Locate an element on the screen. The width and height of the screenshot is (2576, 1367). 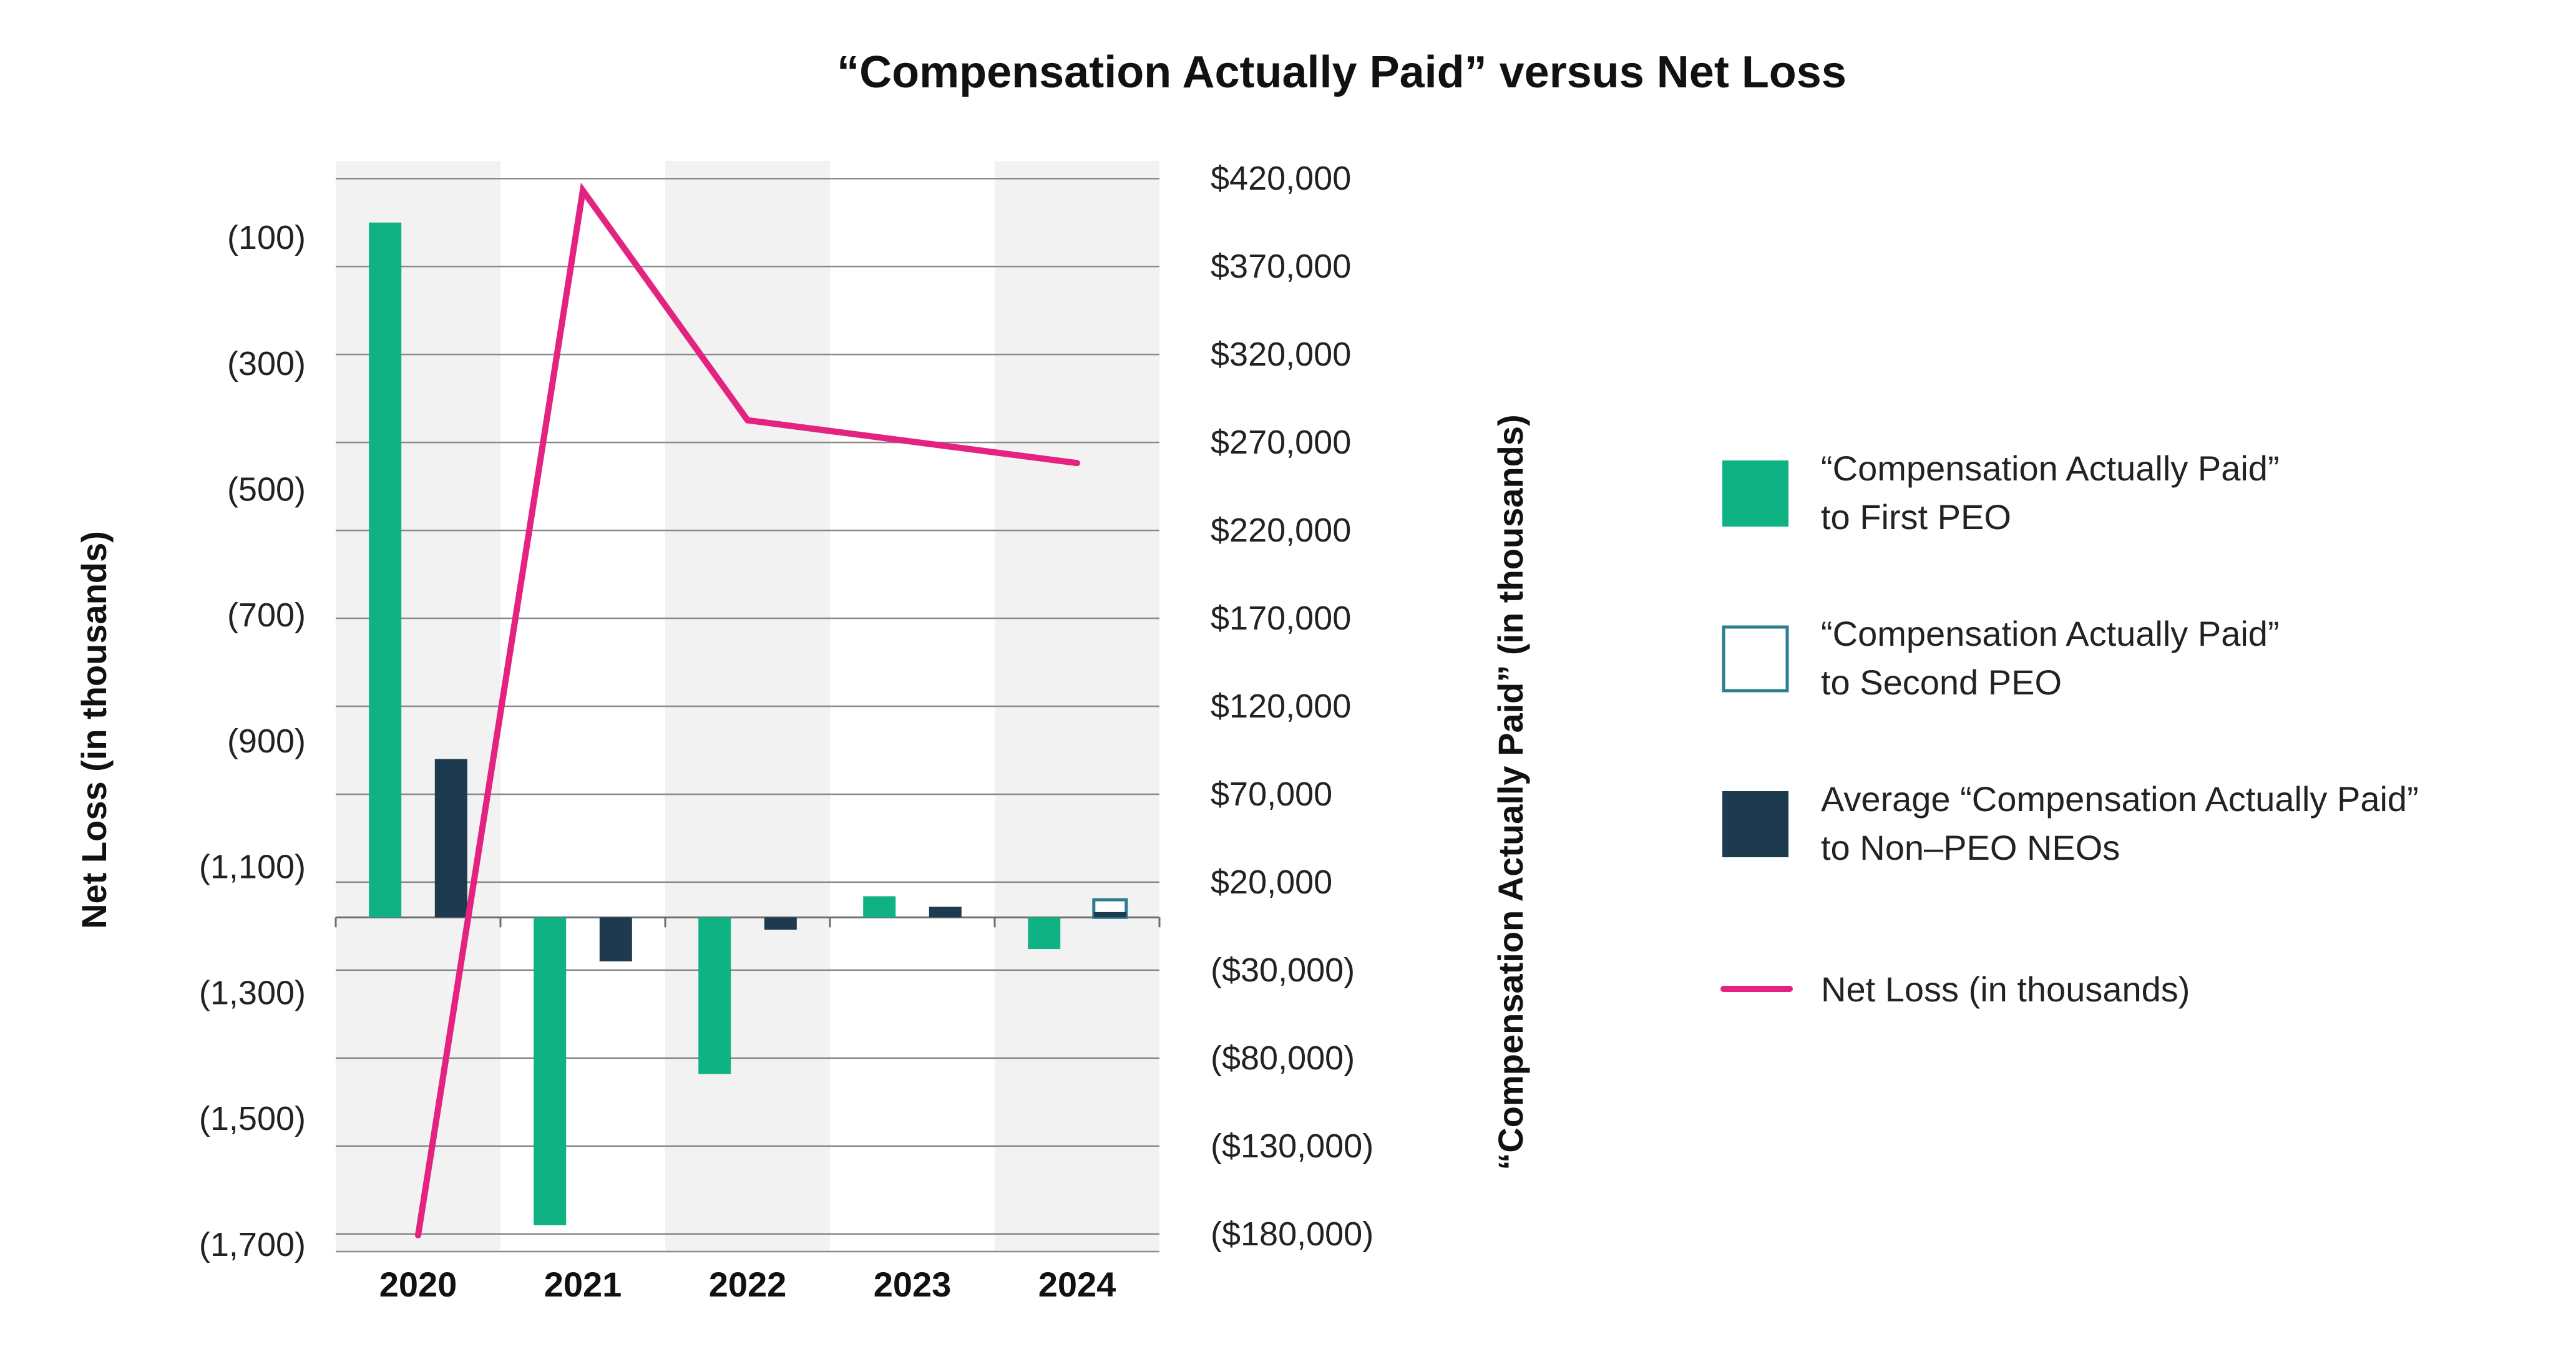
right-tick-label: ($30,000) is located at coordinates (1283, 970).